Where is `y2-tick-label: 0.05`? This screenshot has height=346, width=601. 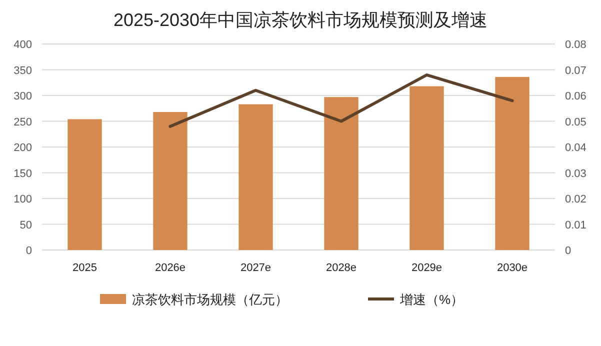
y2-tick-label: 0.05 is located at coordinates (575, 122).